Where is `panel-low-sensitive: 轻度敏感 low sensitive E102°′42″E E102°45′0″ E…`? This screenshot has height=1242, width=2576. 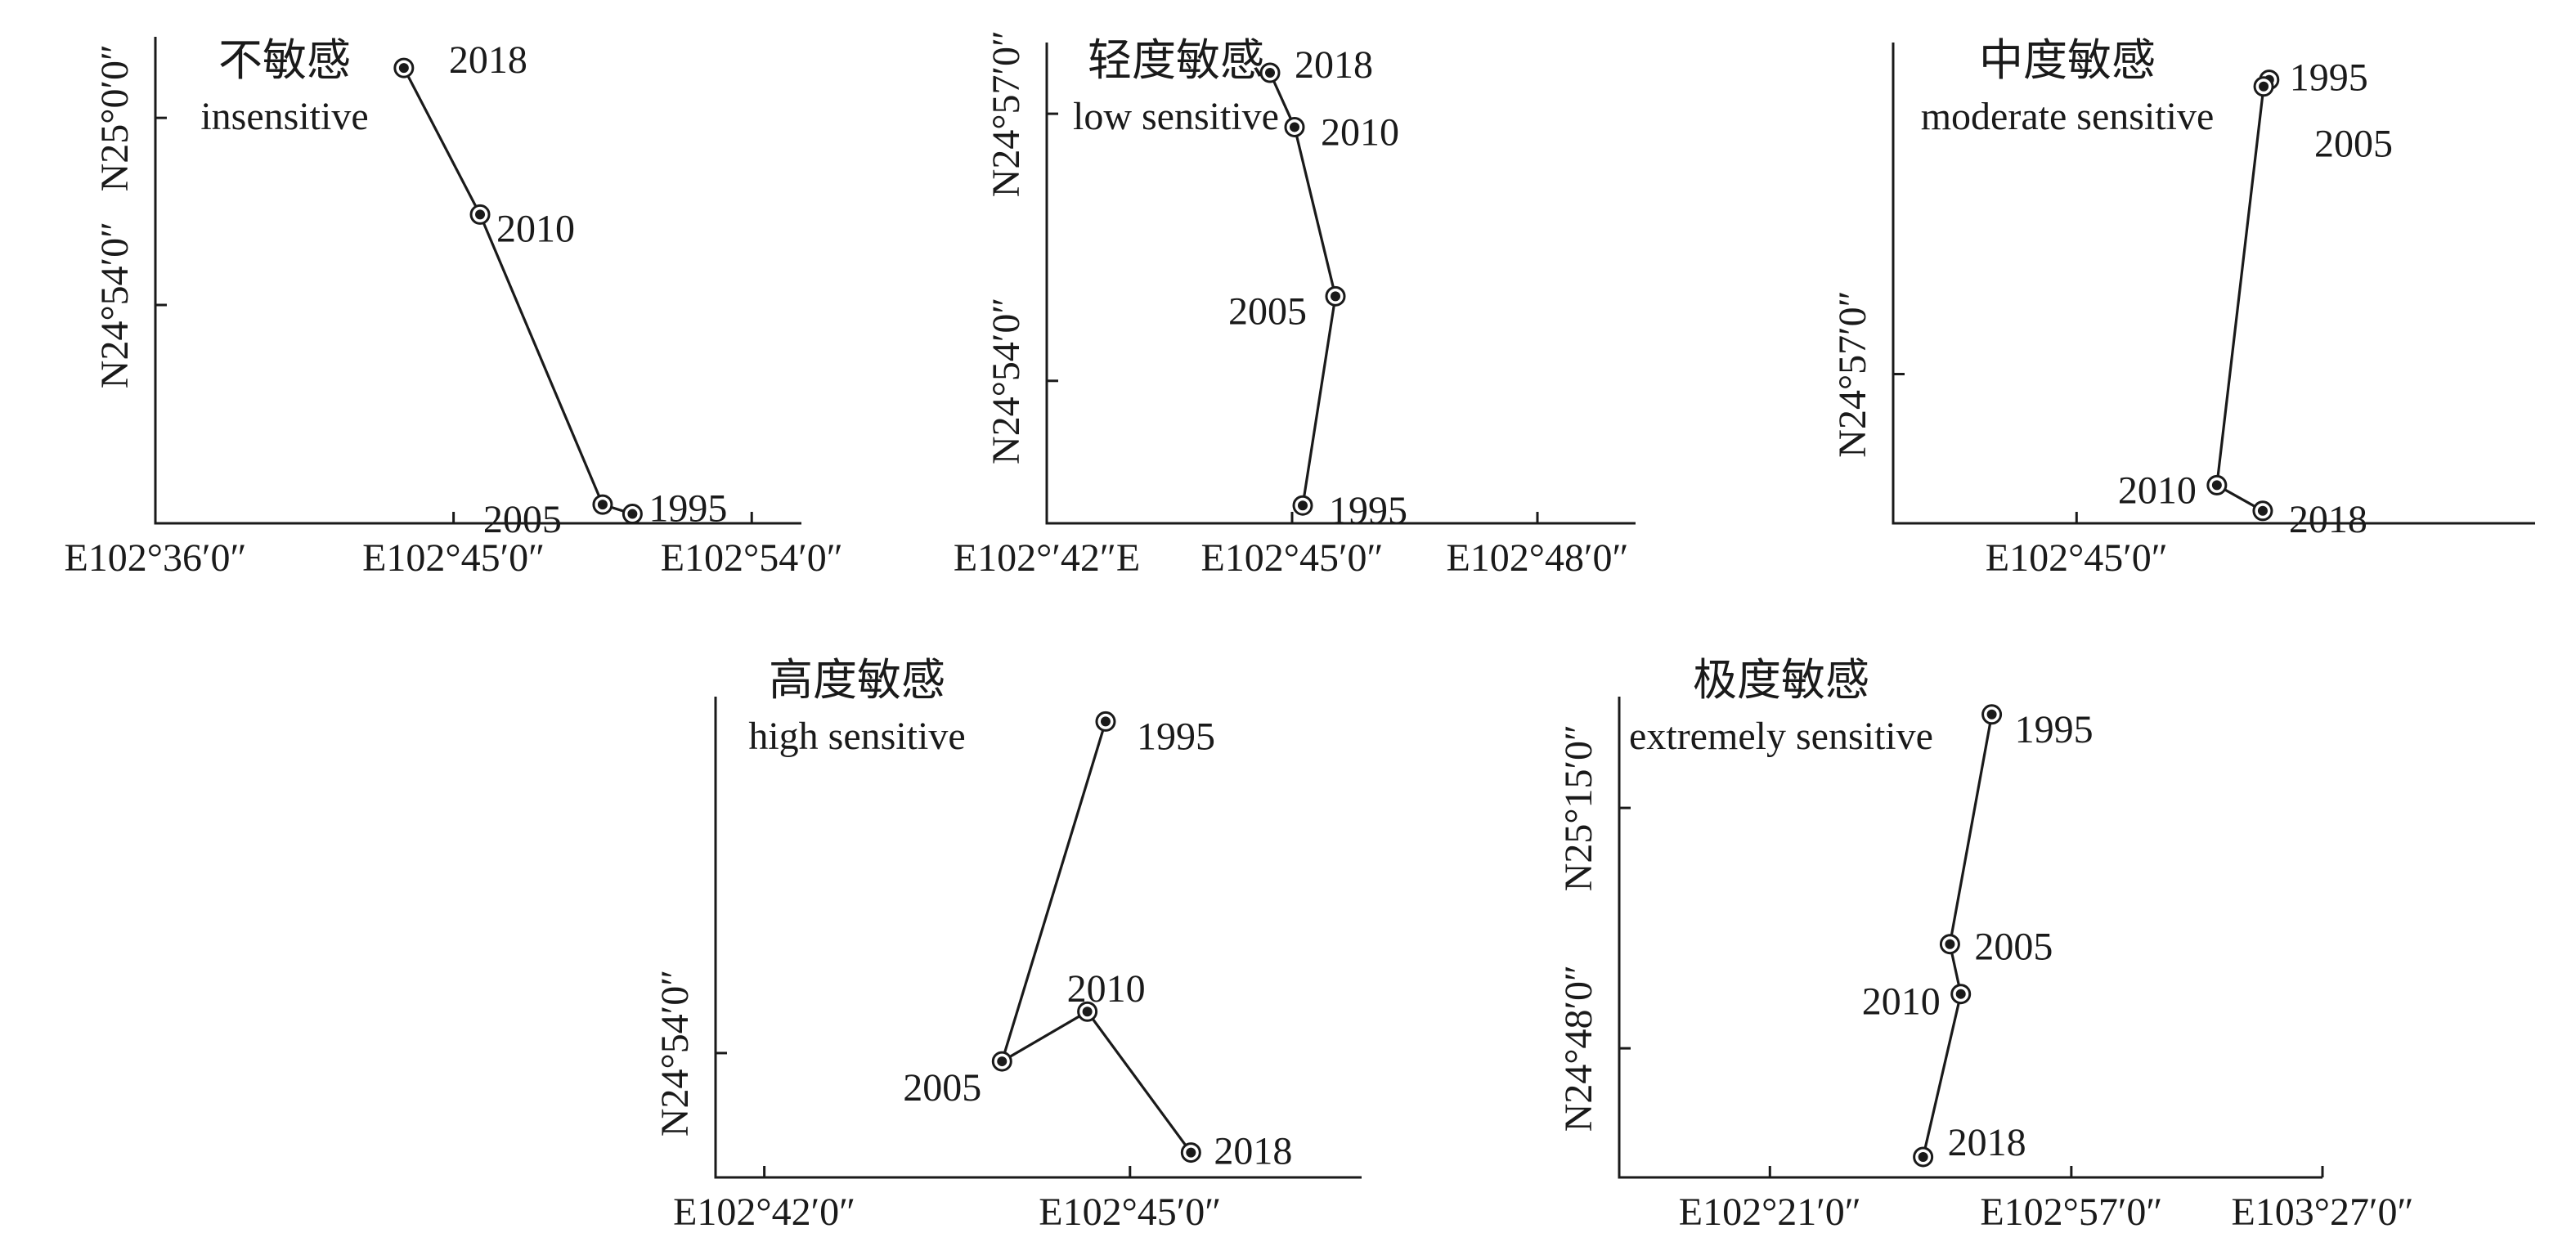 panel-low-sensitive: 轻度敏感 low sensitive E102°′42″E E102°45′0″ E… is located at coordinates (1295, 305).